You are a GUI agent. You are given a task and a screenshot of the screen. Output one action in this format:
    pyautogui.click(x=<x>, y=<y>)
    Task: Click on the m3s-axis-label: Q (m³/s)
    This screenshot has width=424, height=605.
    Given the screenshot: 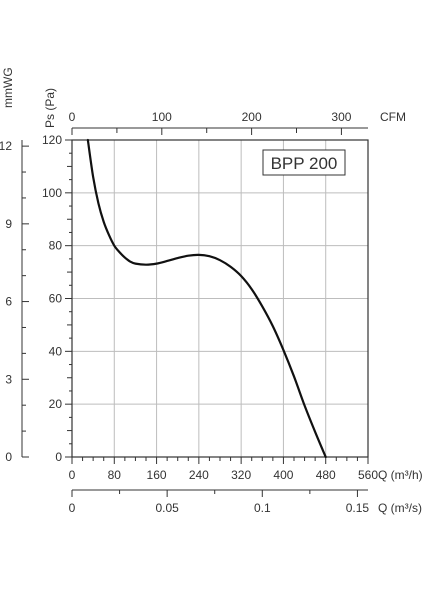 What is the action you would take?
    pyautogui.click(x=400, y=508)
    